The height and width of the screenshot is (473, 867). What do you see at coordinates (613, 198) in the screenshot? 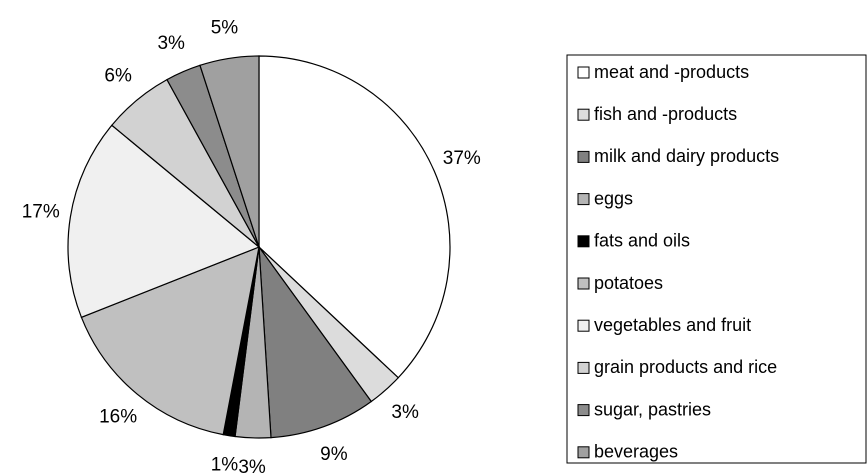
I see `legend-label: eggs` at bounding box center [613, 198].